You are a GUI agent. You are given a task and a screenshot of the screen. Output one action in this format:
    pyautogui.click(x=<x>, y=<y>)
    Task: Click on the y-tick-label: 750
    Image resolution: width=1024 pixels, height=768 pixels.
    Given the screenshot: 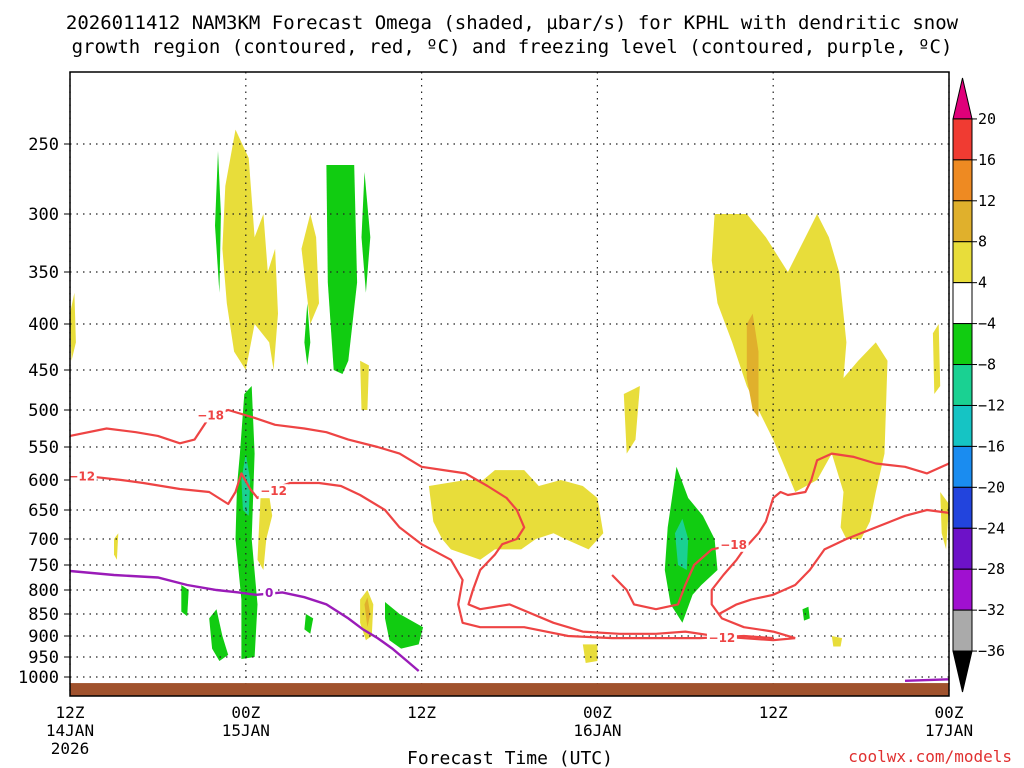 What is the action you would take?
    pyautogui.click(x=43, y=566)
    